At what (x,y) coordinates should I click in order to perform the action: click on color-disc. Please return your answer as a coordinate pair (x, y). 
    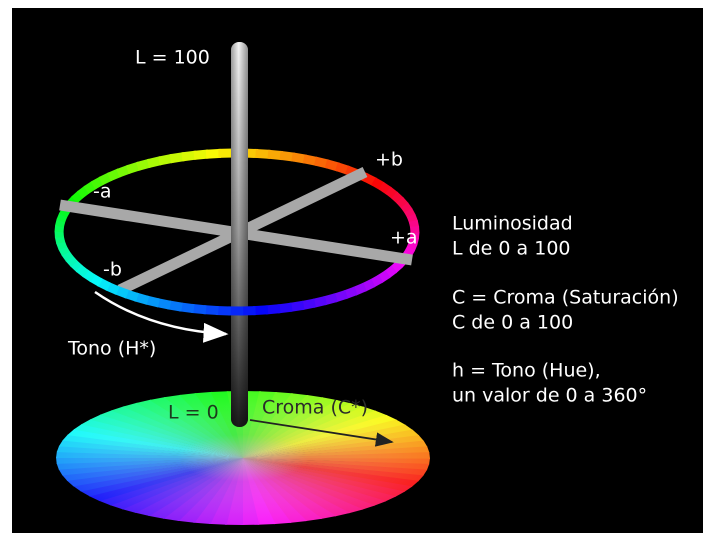
    Looking at the image, I should click on (243, 458).